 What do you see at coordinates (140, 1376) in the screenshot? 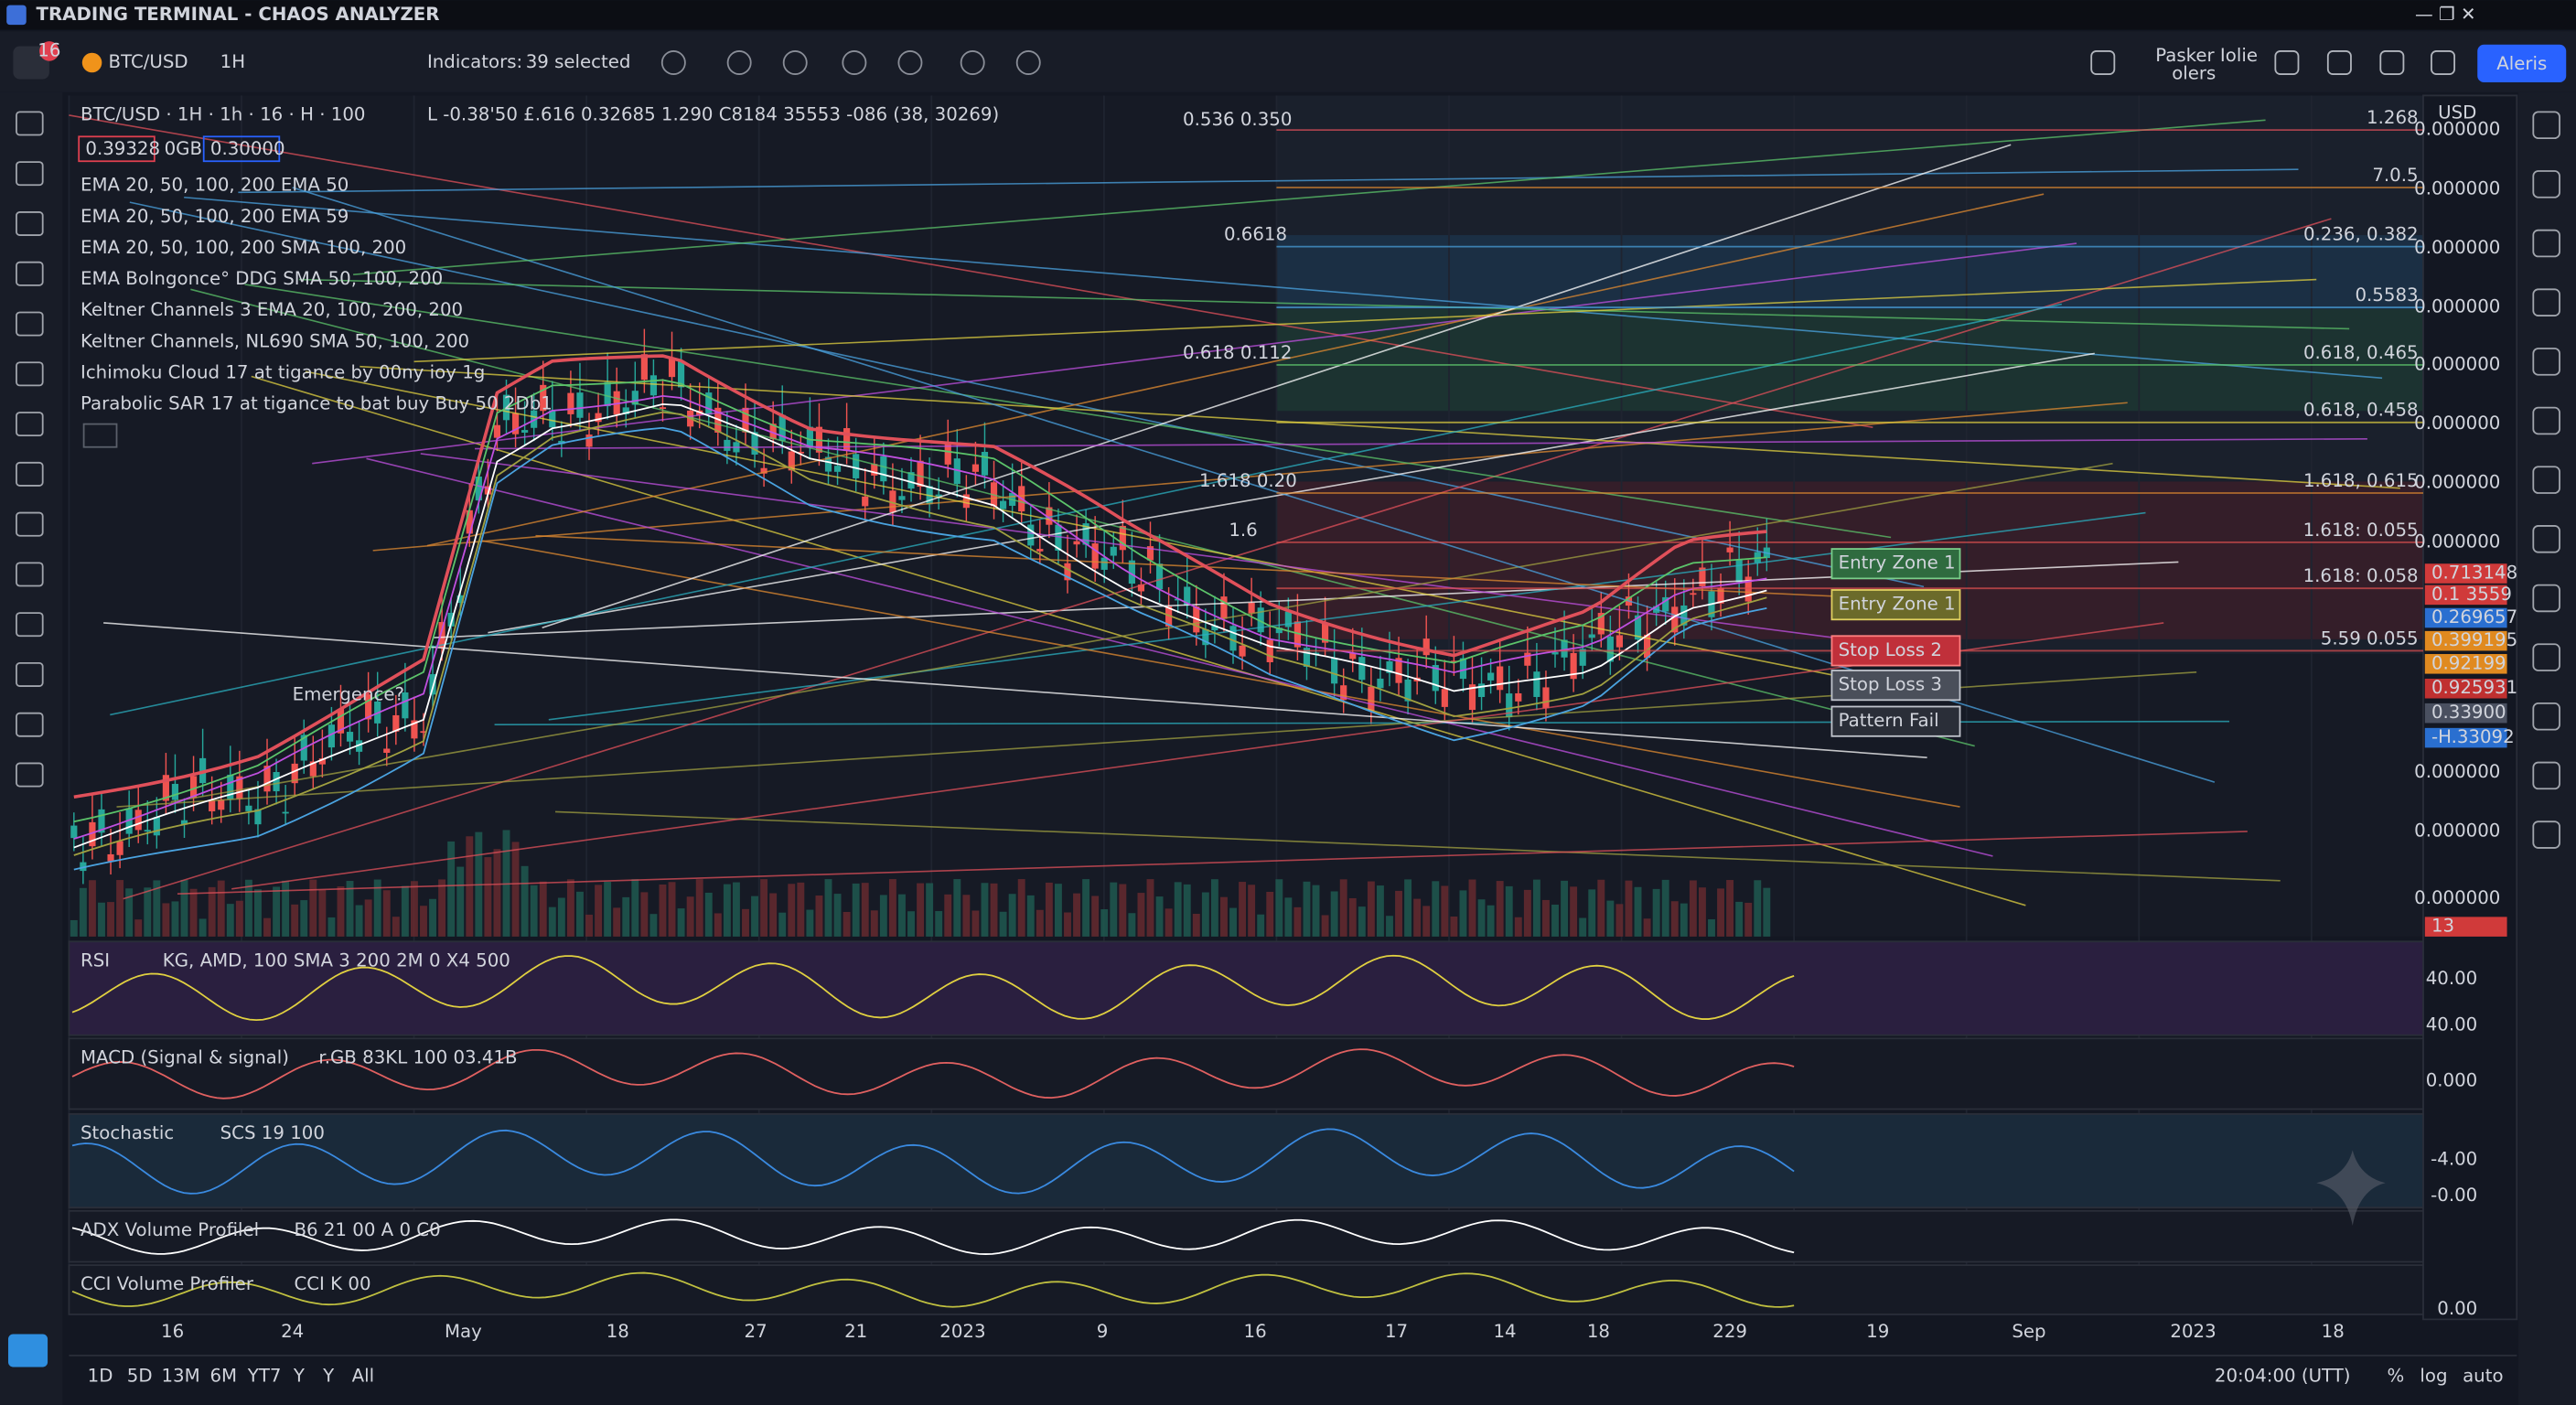
I see `range-button: 5D` at bounding box center [140, 1376].